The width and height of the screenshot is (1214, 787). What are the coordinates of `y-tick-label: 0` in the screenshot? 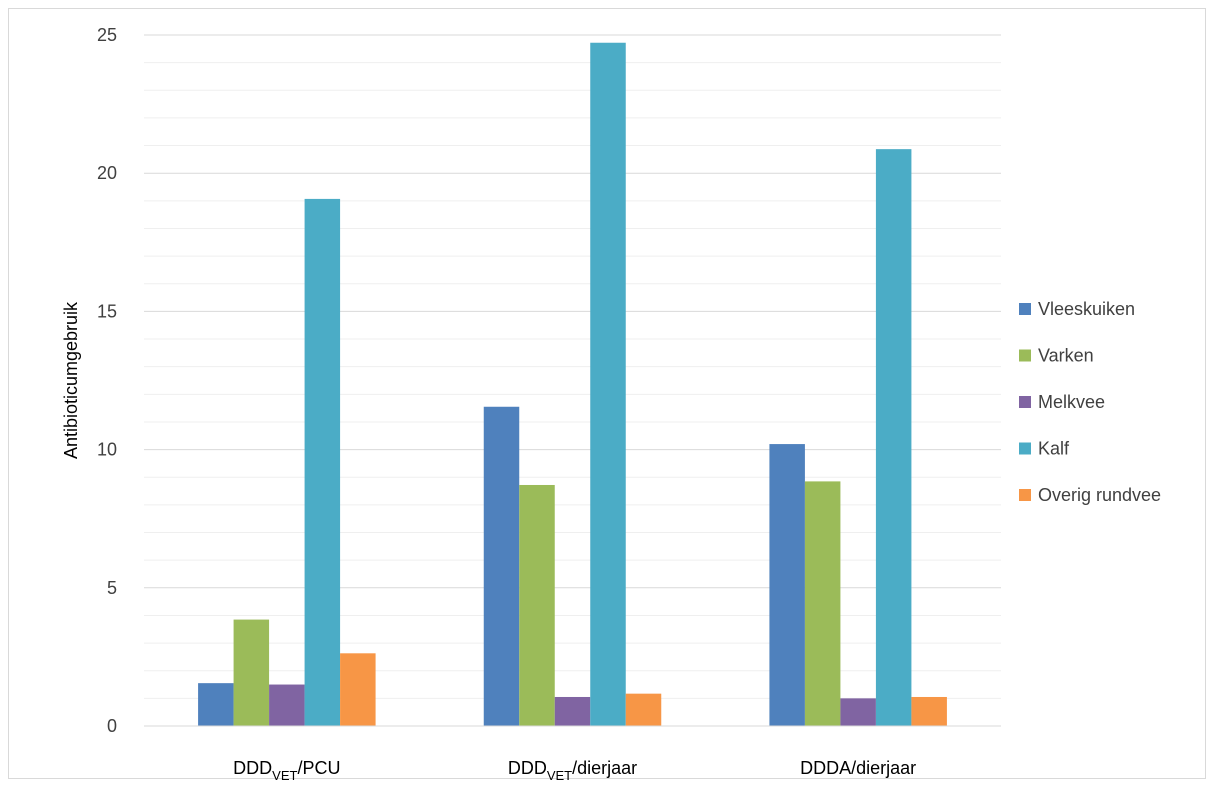 It's located at (112, 726).